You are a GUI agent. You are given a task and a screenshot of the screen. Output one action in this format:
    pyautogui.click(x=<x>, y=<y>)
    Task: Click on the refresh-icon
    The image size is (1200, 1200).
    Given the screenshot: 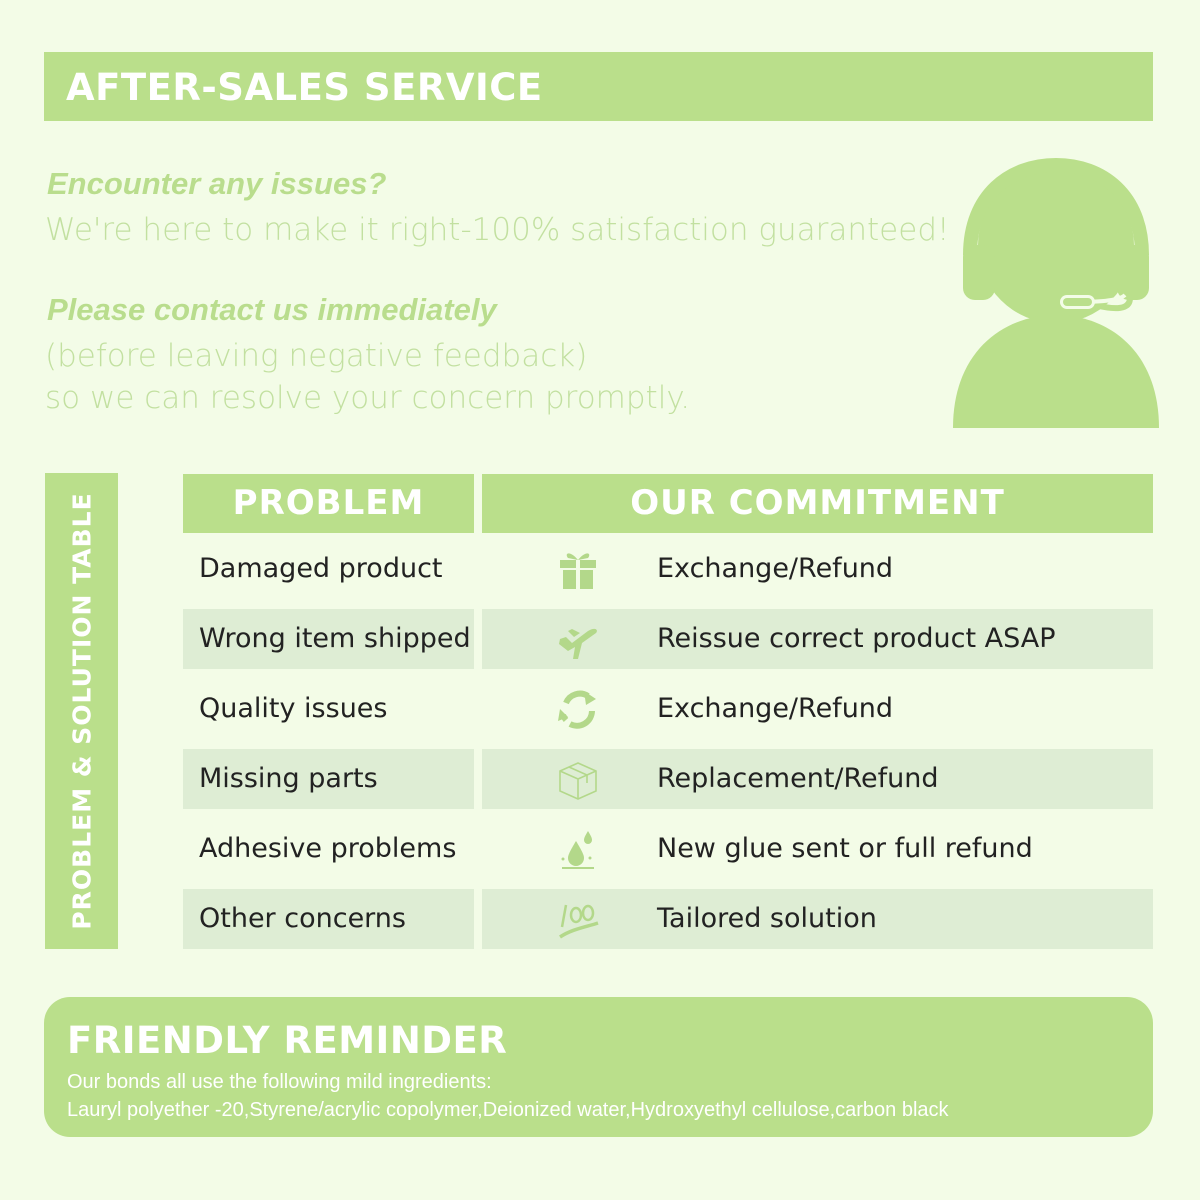 What is the action you would take?
    pyautogui.click(x=578, y=709)
    